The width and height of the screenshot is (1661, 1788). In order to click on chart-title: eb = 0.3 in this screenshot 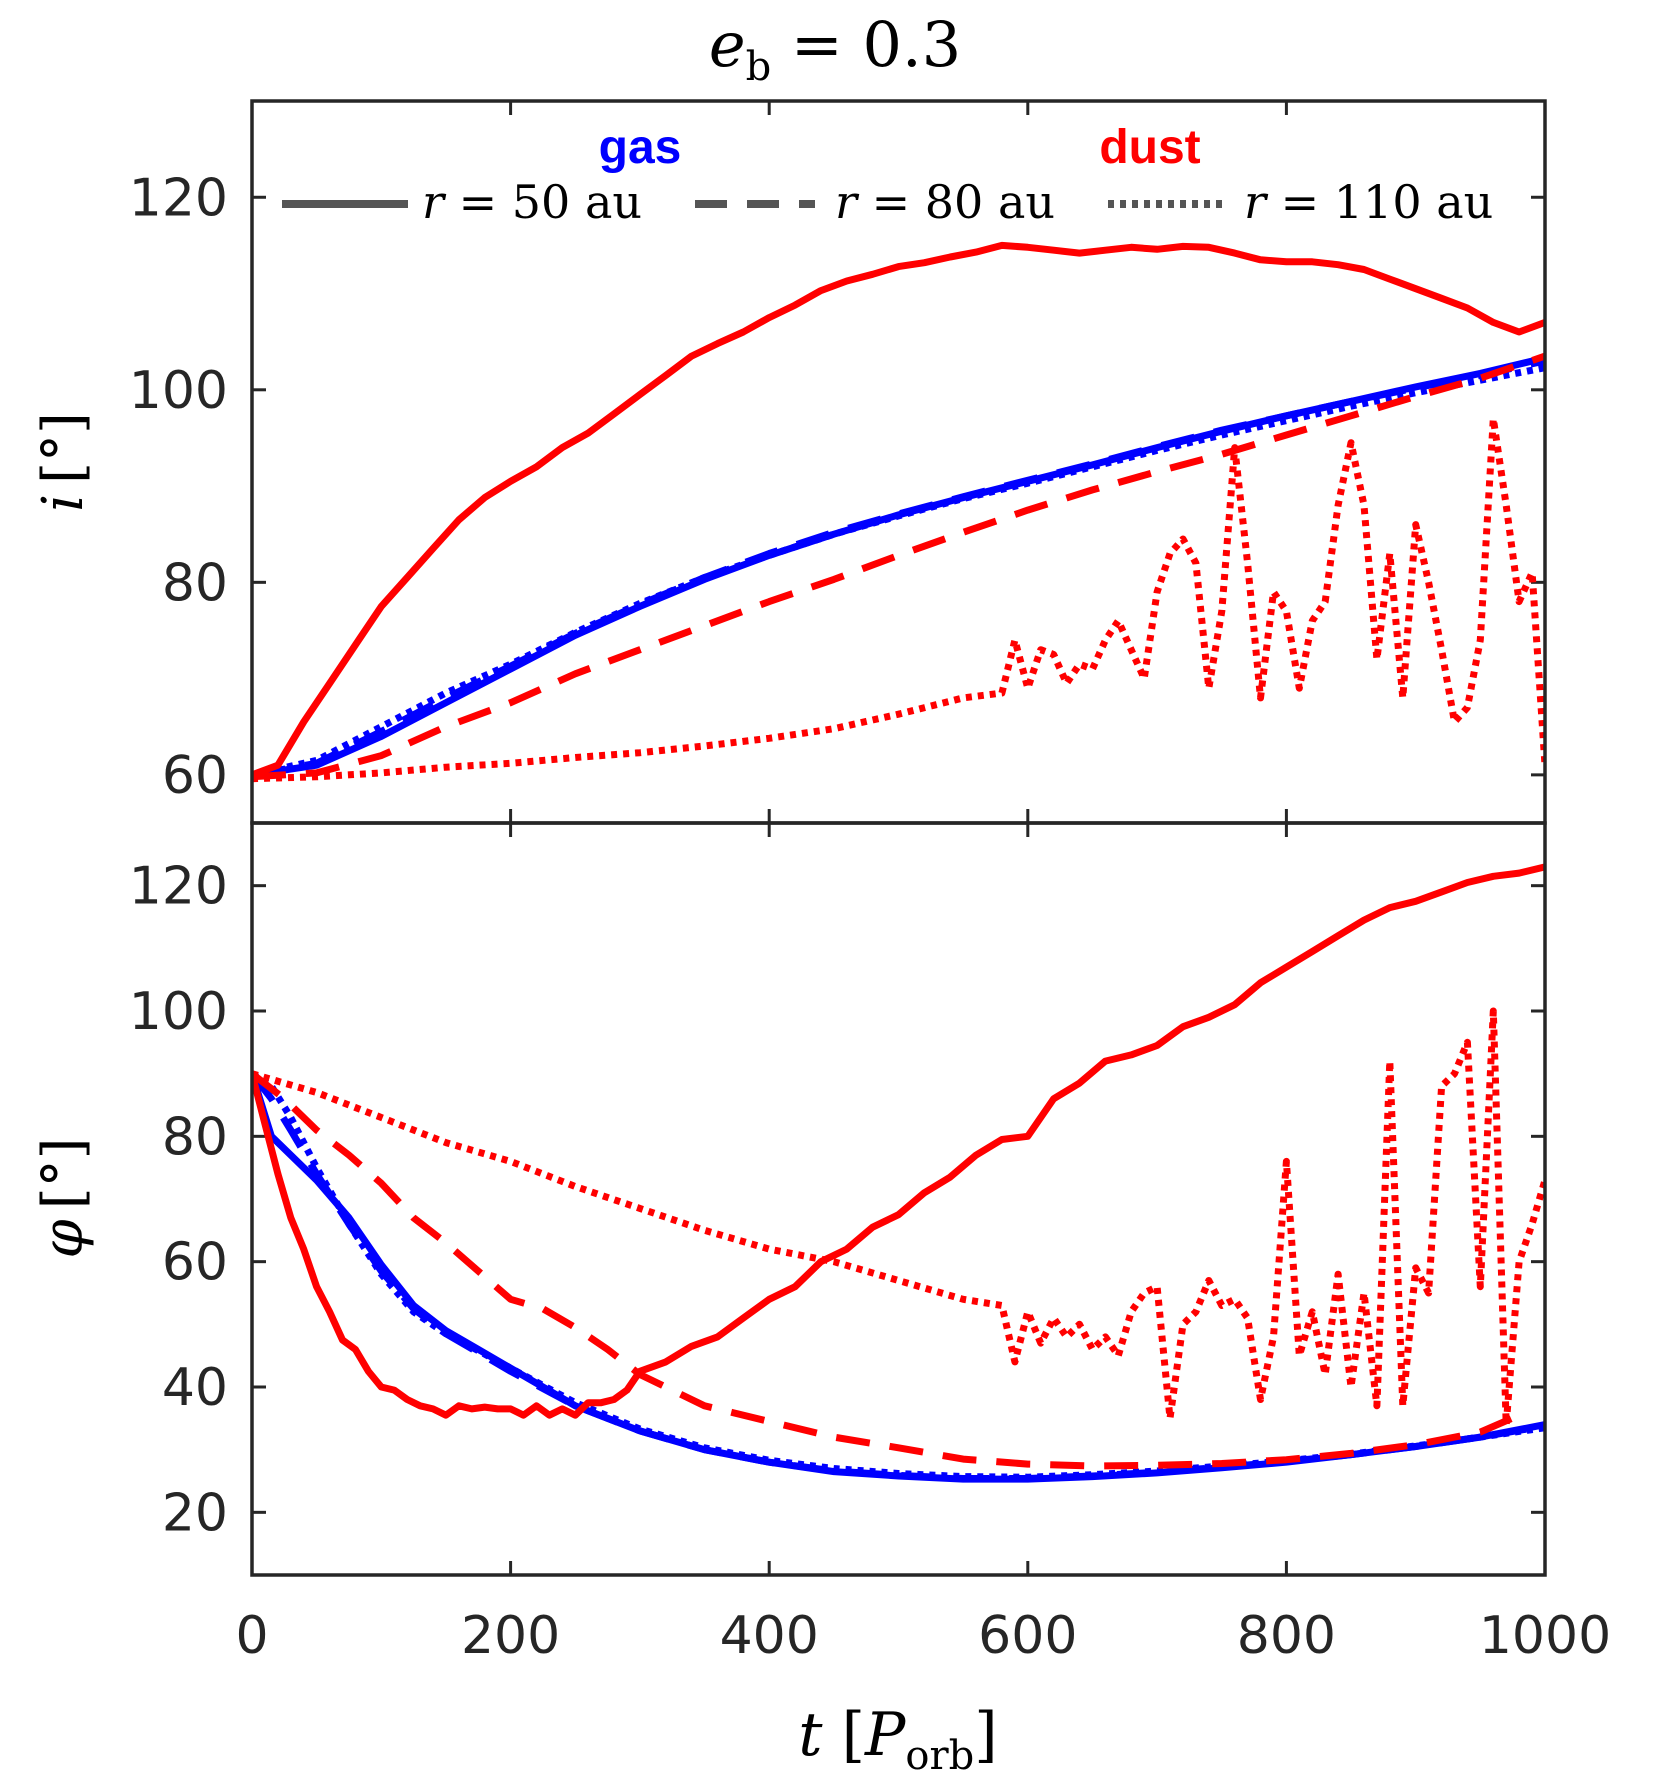, I will do `click(835, 49)`.